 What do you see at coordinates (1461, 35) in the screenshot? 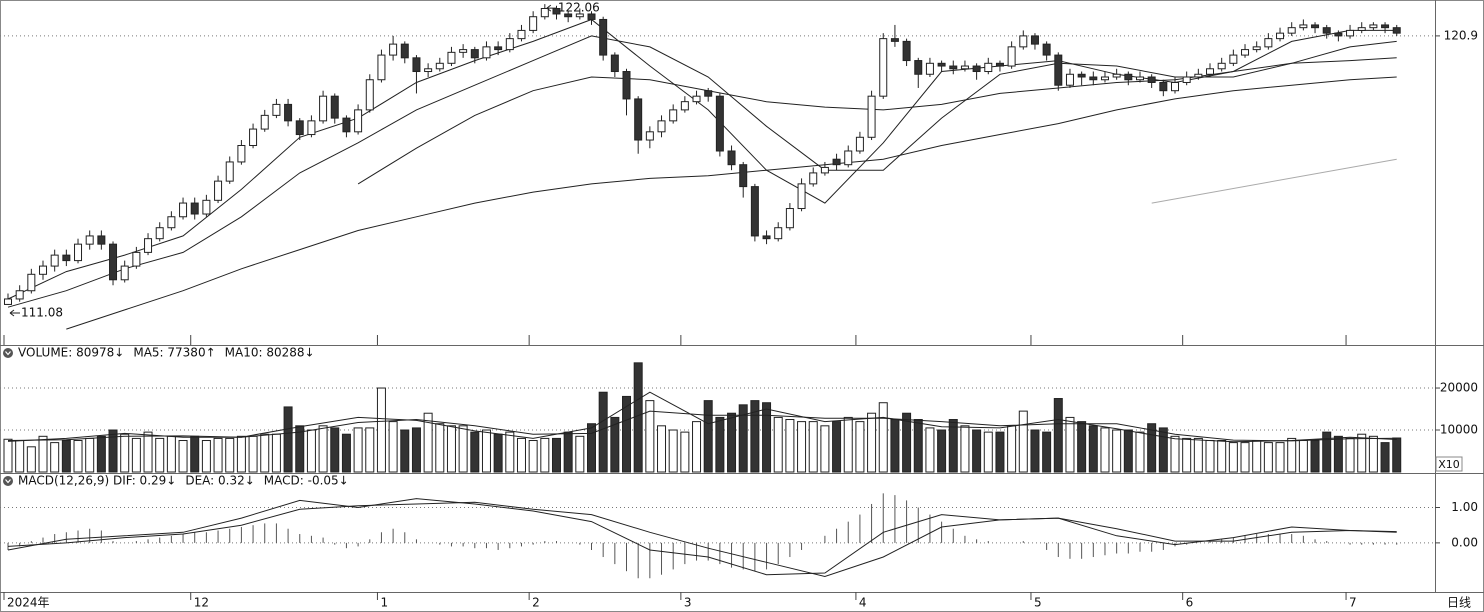
I see `y-tick-label: 120.9` at bounding box center [1461, 35].